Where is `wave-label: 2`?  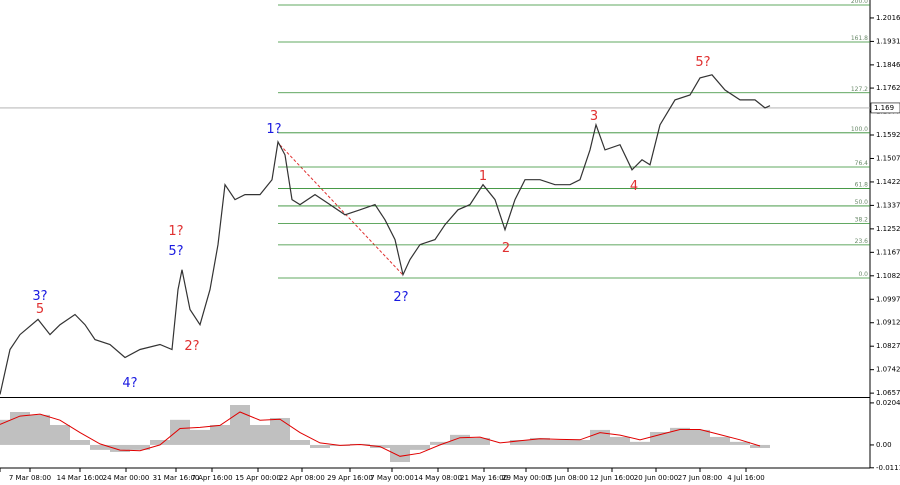
wave-label: 2 is located at coordinates (506, 248).